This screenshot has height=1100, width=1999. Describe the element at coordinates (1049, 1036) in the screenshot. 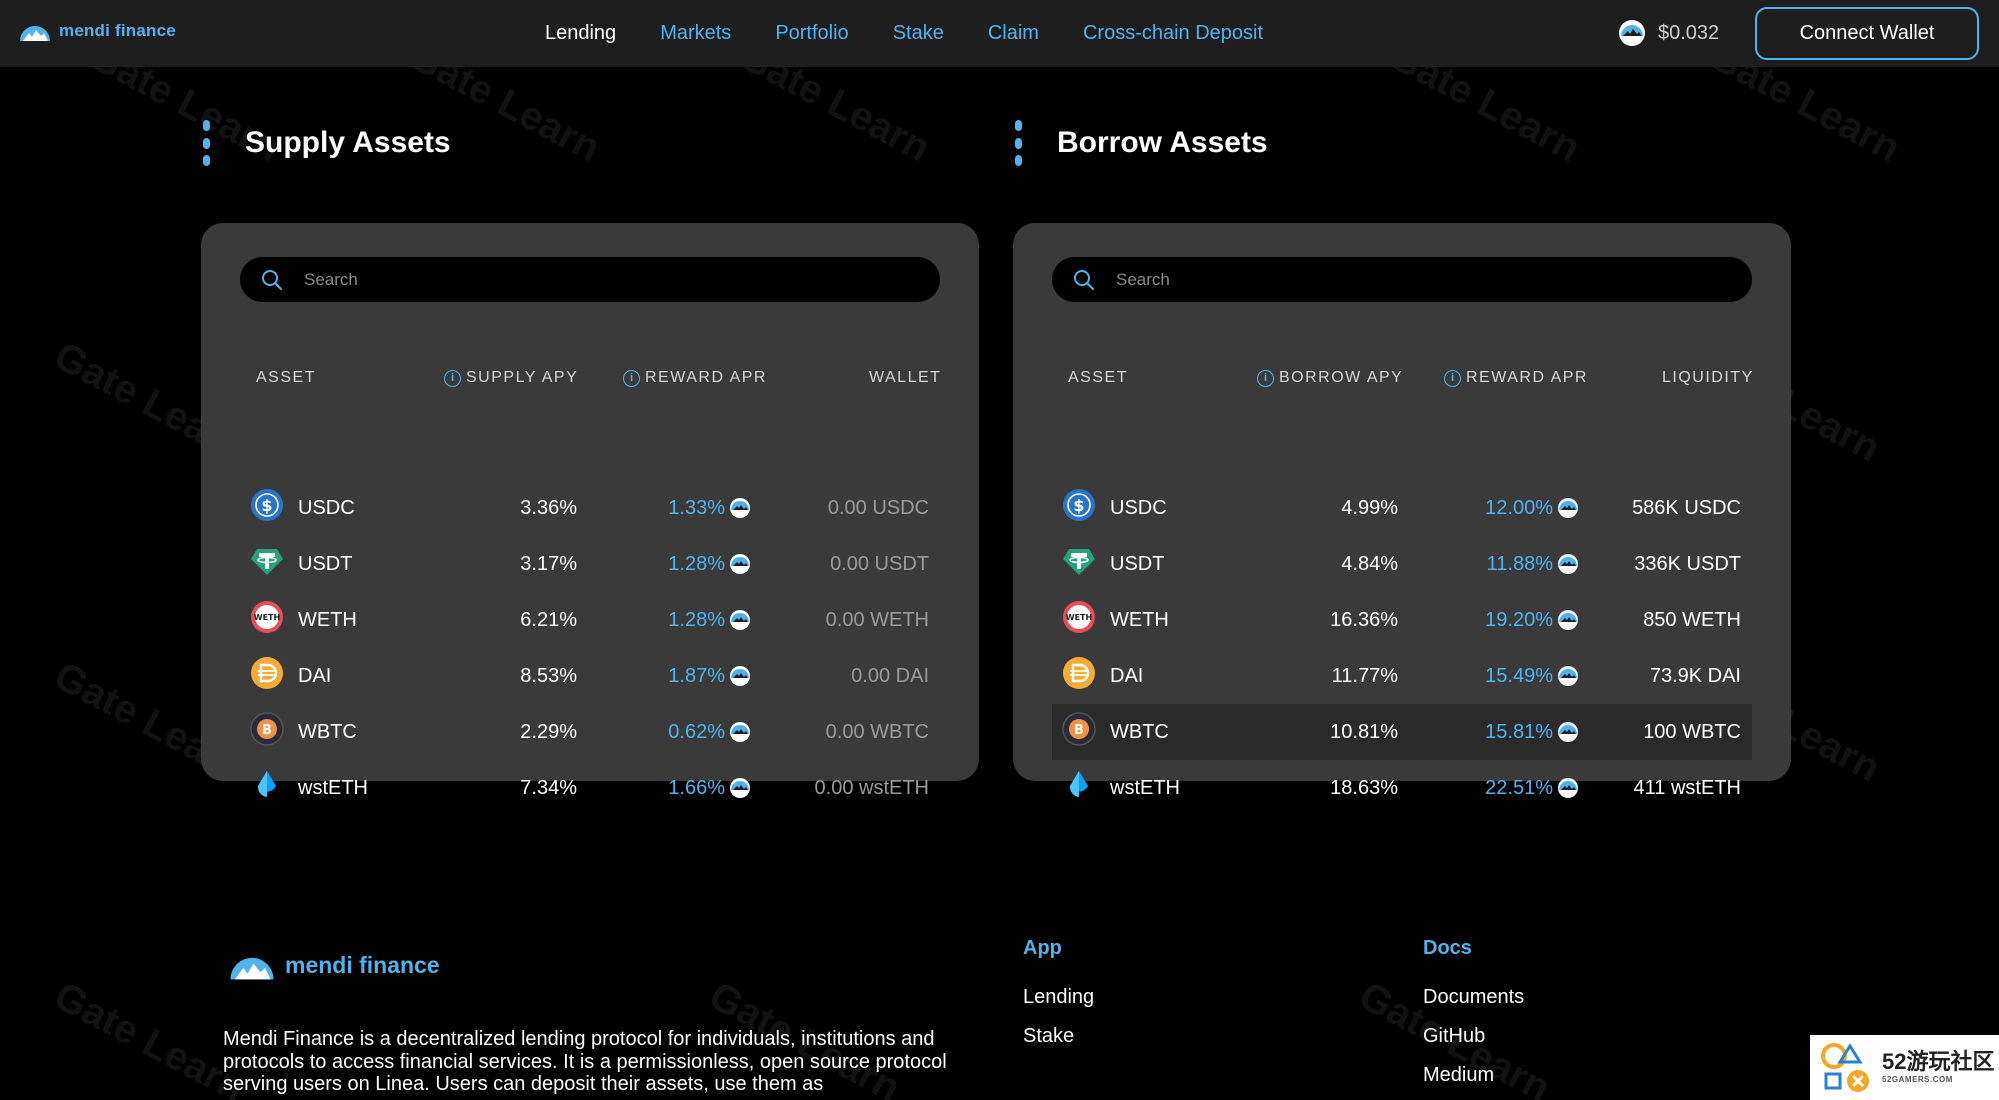

I see `footer-link-stake: Stake` at that location.